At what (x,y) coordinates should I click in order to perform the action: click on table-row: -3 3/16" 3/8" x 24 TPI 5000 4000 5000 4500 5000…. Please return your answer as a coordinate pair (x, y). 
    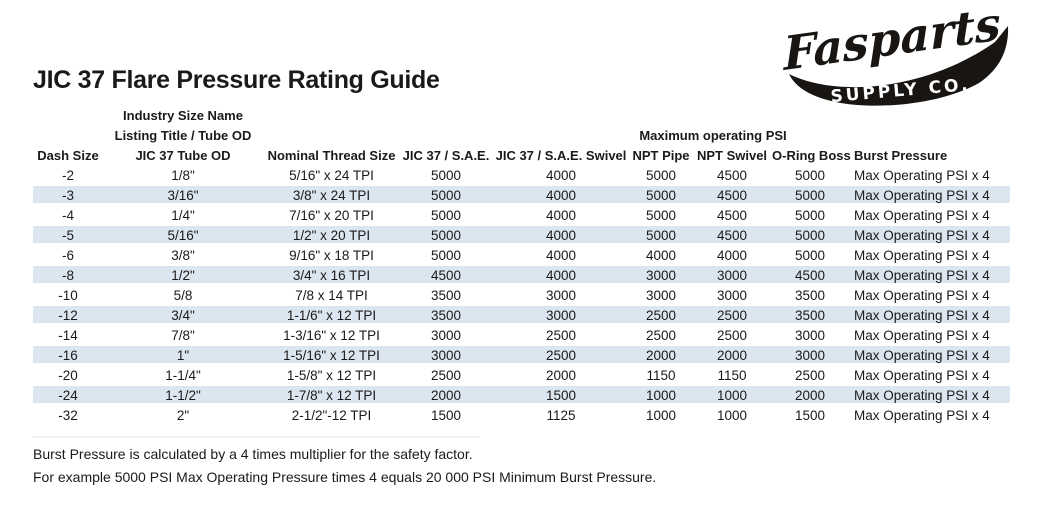
    Looking at the image, I should click on (521, 196).